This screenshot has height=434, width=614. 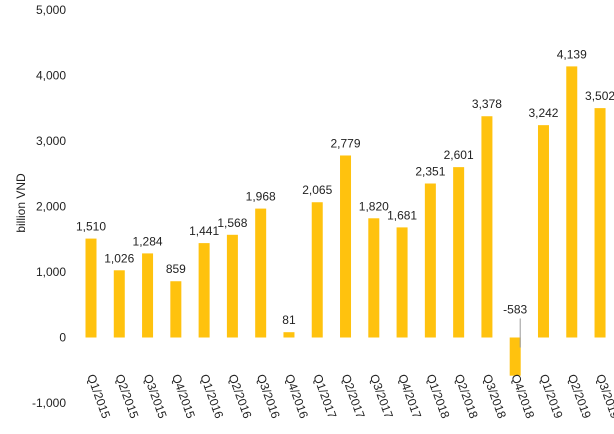 What do you see at coordinates (155, 396) in the screenshot?
I see `x-tick-label: Q3/2015` at bounding box center [155, 396].